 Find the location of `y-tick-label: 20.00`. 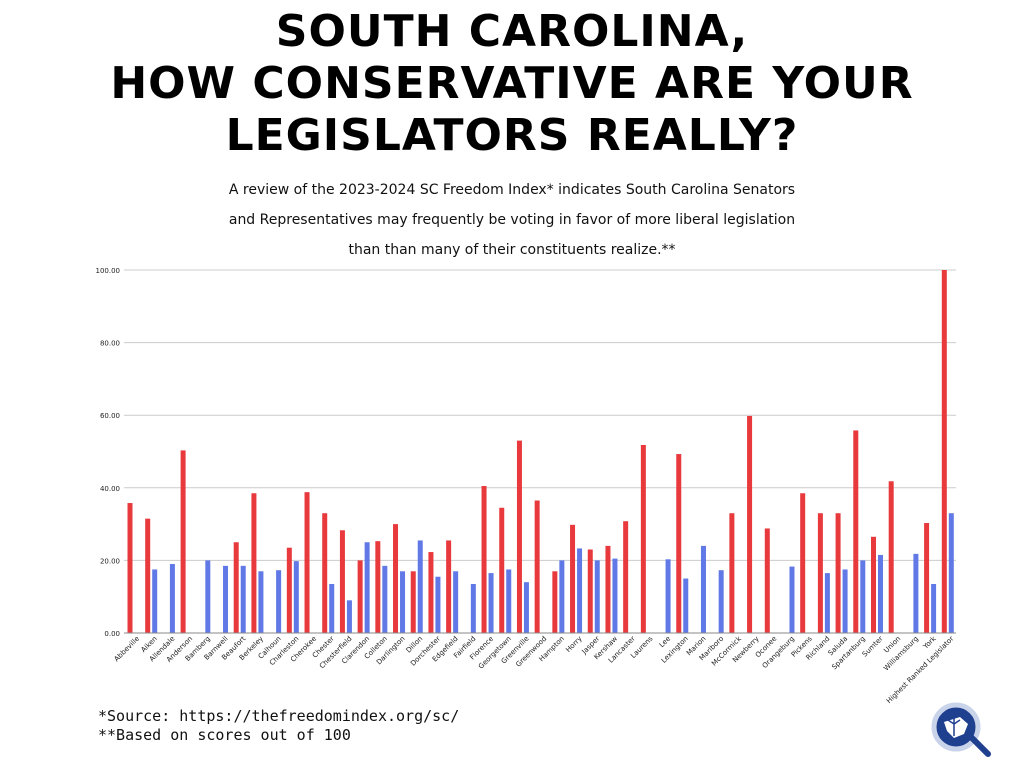

y-tick-label: 20.00 is located at coordinates (110, 561).